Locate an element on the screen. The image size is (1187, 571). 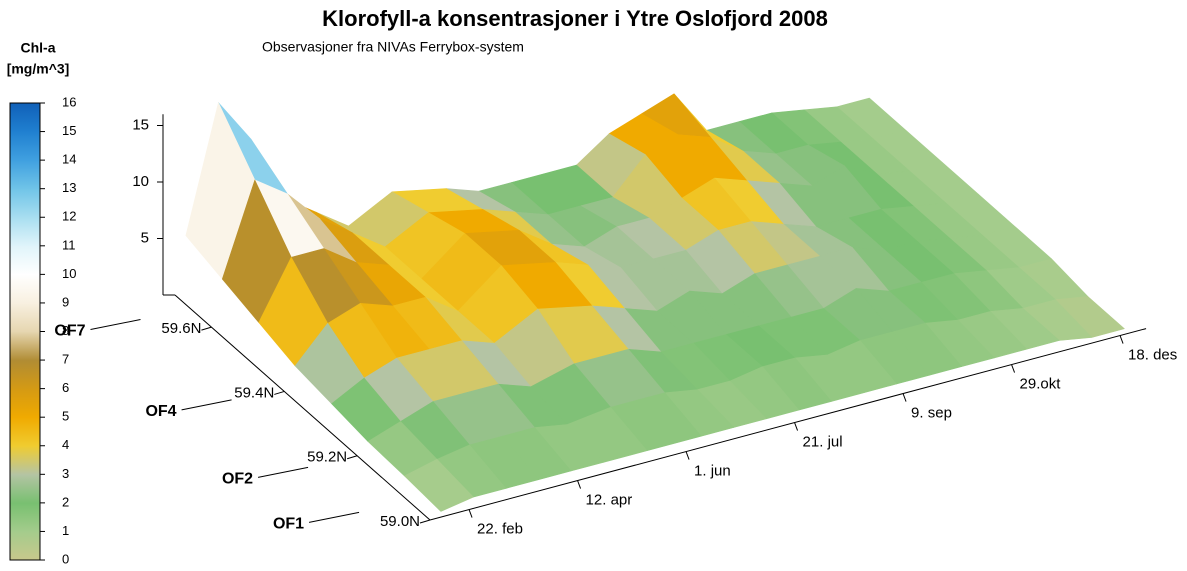
colorbar-tick-label: 15 is located at coordinates (69, 130).